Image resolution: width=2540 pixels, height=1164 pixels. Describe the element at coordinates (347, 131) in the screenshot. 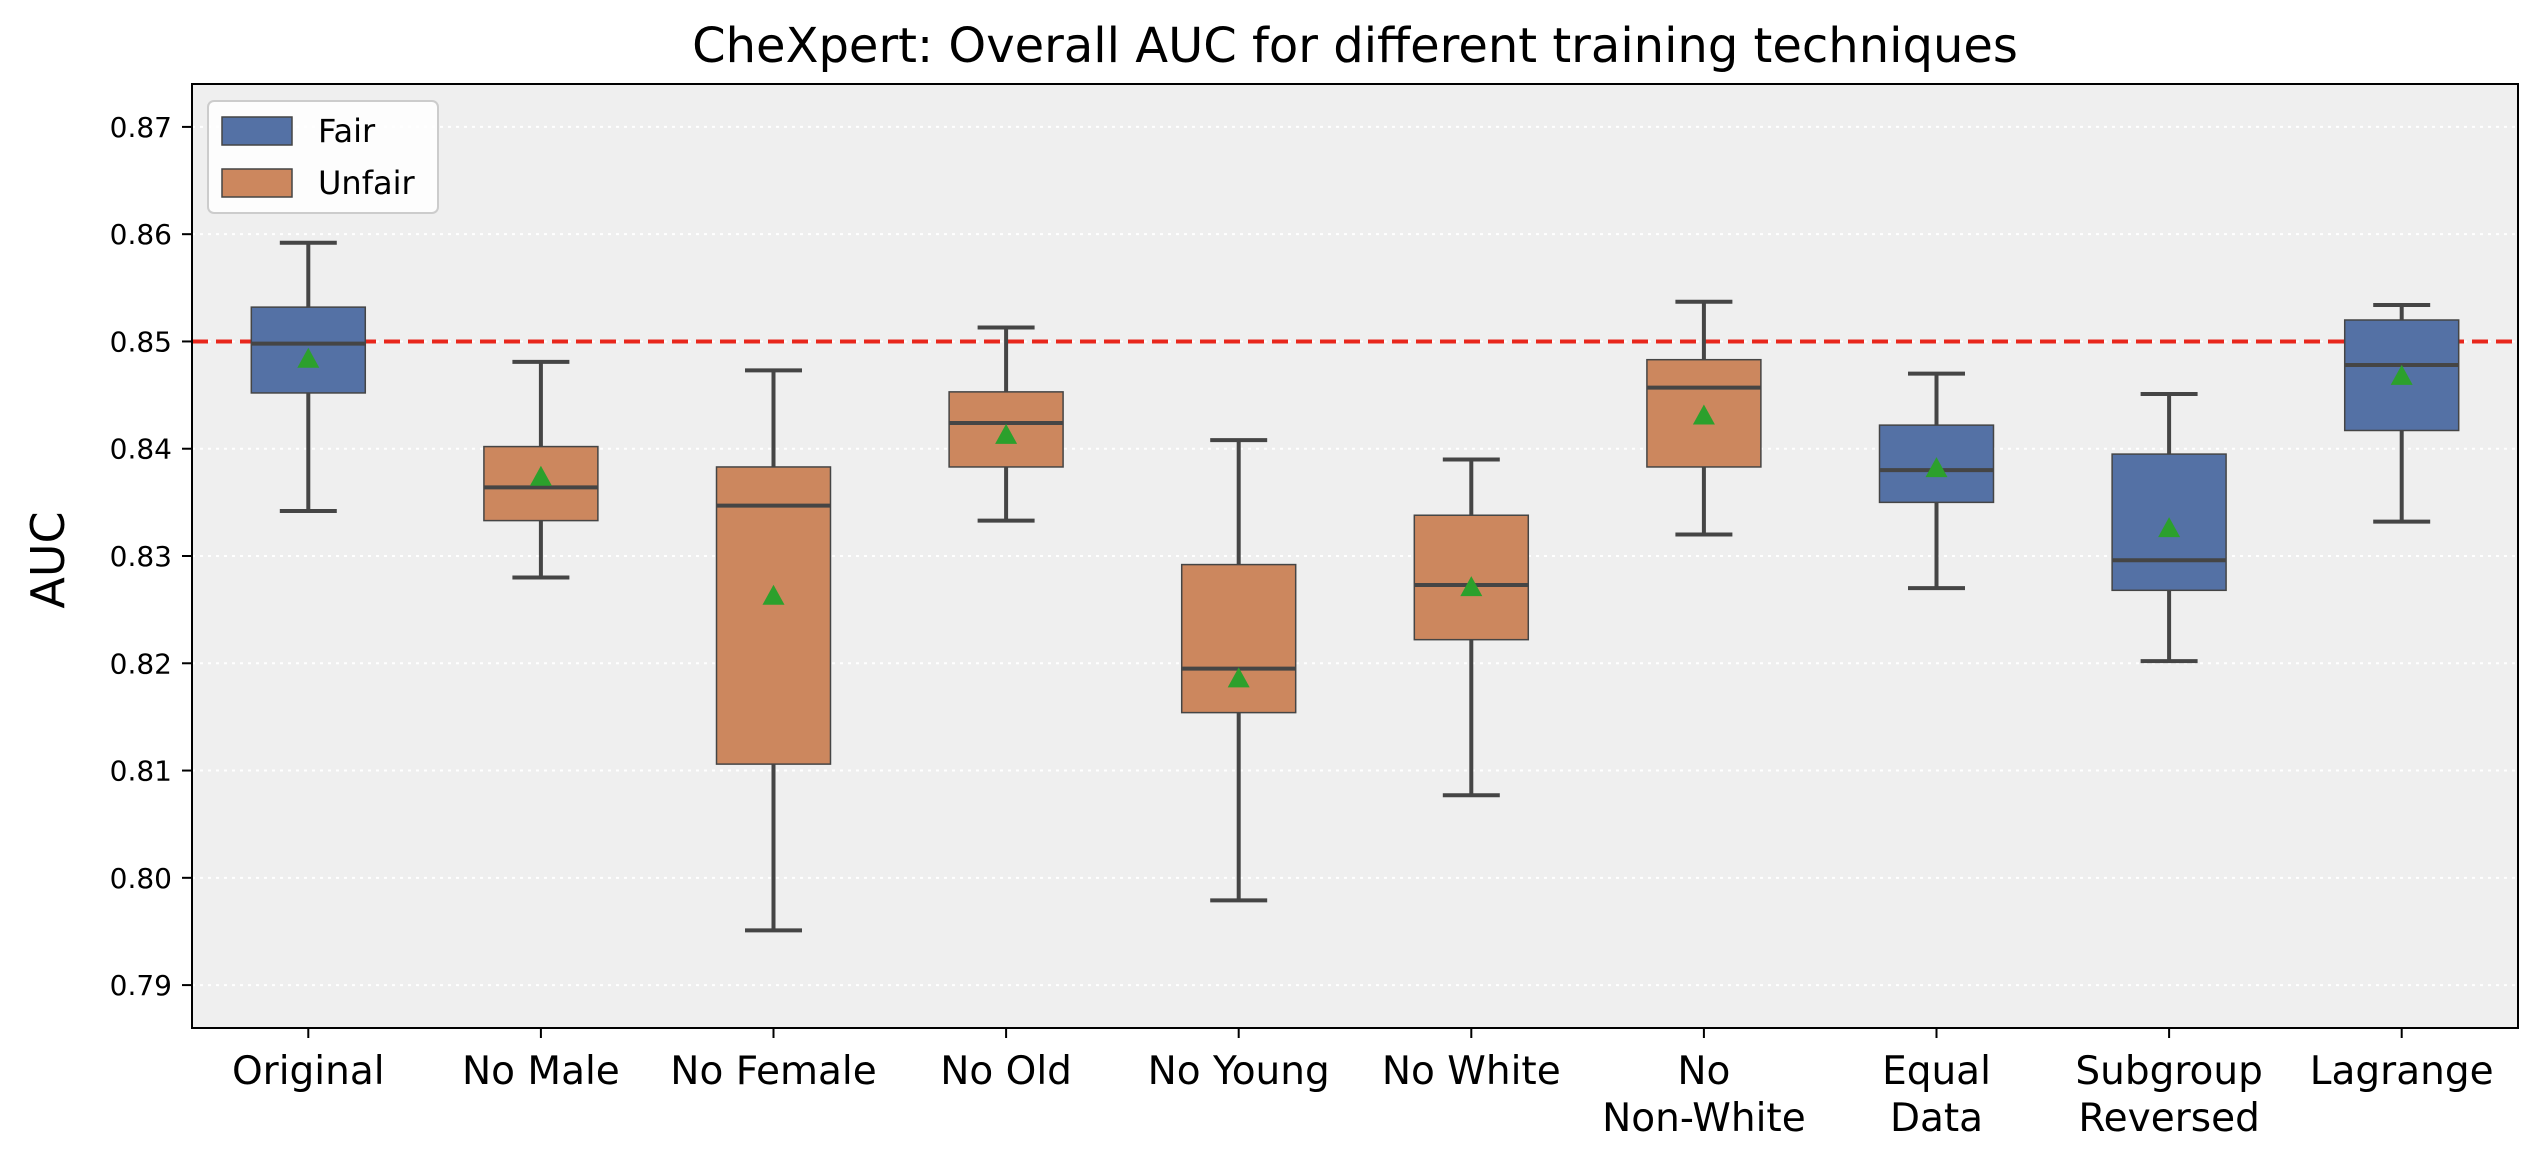

I see `legend-label: Fair` at that location.